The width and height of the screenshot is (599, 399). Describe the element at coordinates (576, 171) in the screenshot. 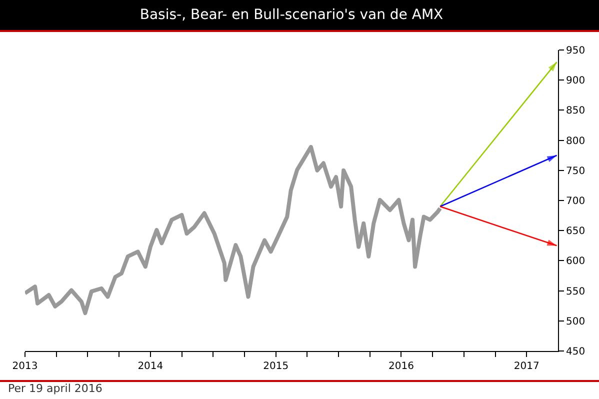

I see `y-tick-label: 750` at that location.